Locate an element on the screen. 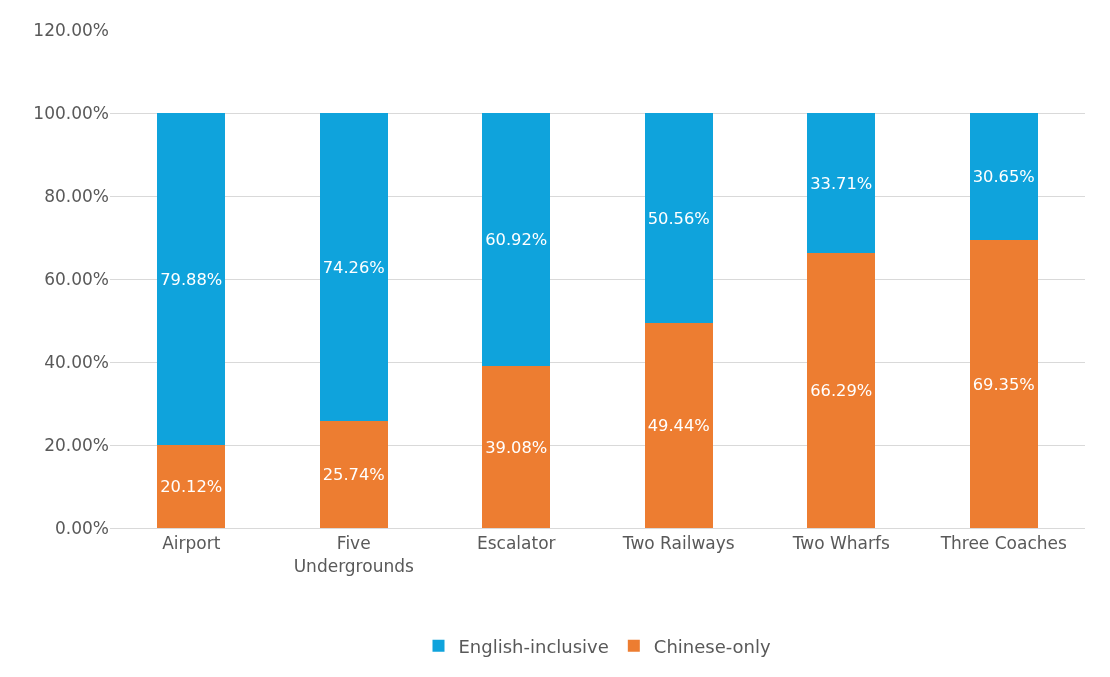  y-tick-label: 120.00% is located at coordinates (71, 29).